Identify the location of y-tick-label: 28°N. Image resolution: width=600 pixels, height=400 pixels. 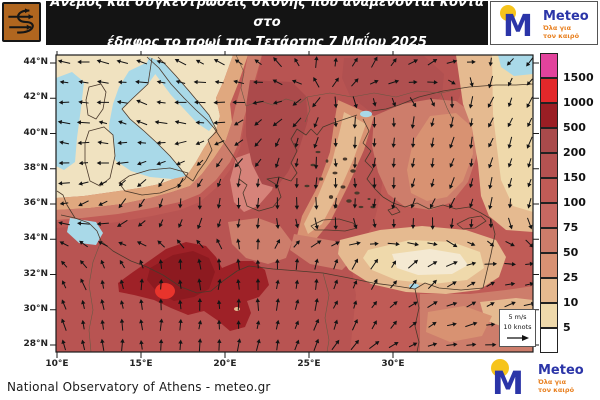
(35, 344).